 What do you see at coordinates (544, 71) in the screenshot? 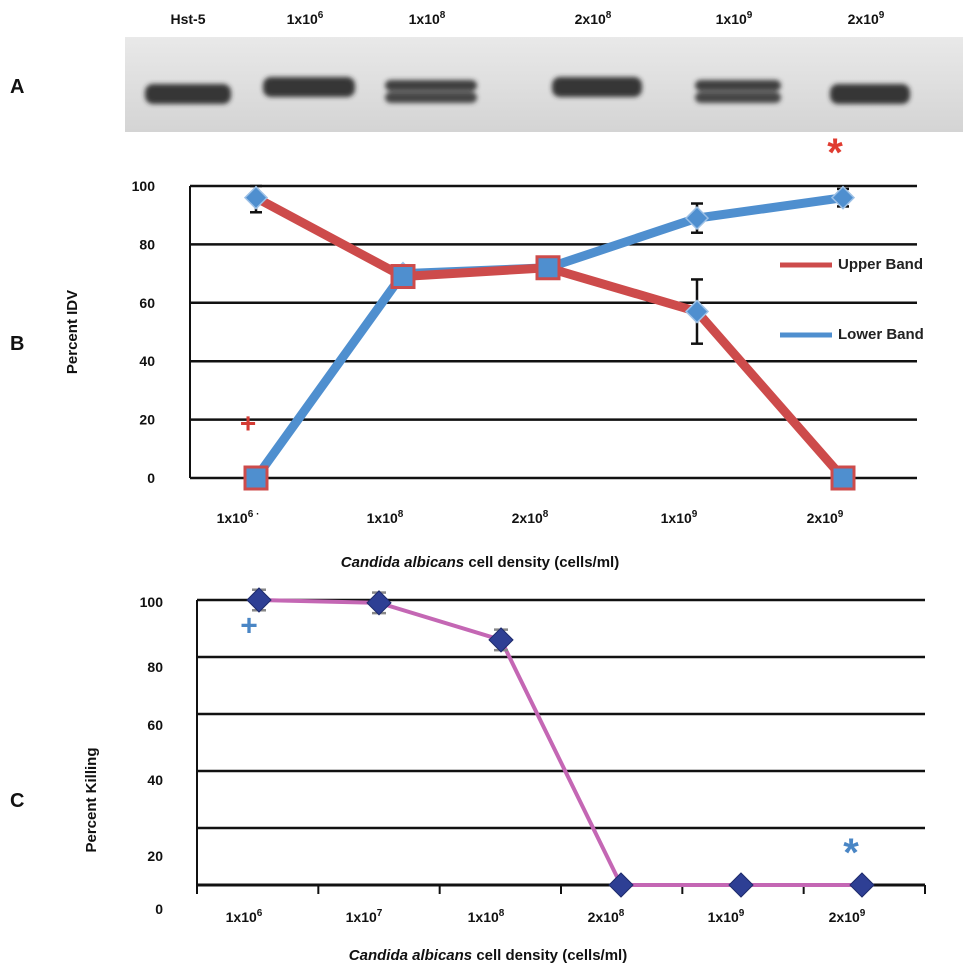
I see `western-blot: Hst-5 1x10⁶ 1x10⁸ 2x10⁸ 1x10⁹ 2x10⁹` at bounding box center [544, 71].